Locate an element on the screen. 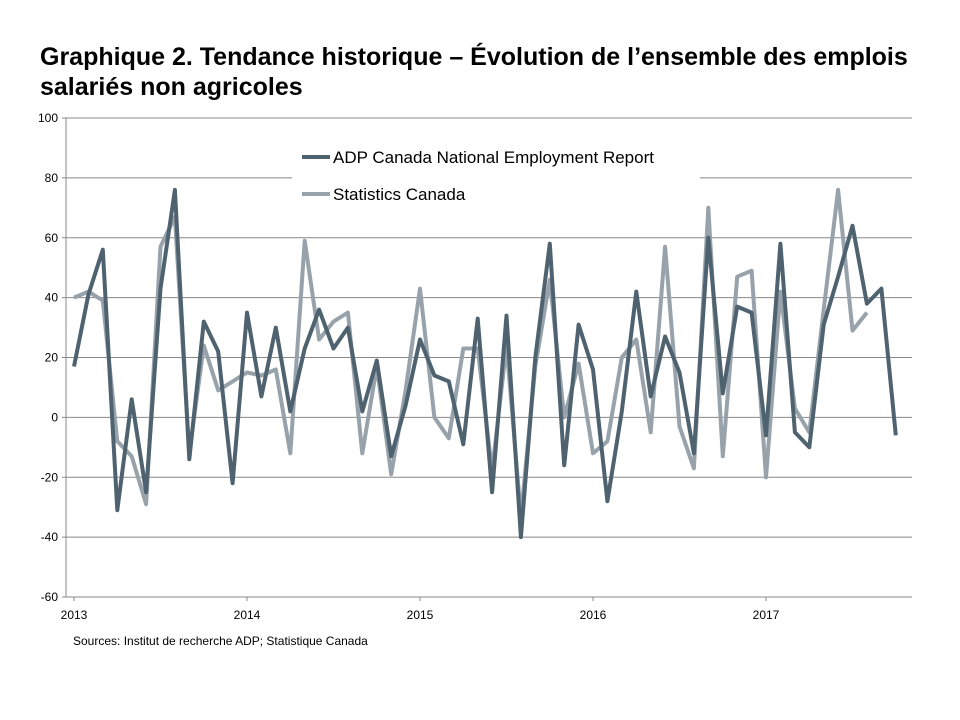 The image size is (960, 720). x-tick-label: 2016 is located at coordinates (593, 615).